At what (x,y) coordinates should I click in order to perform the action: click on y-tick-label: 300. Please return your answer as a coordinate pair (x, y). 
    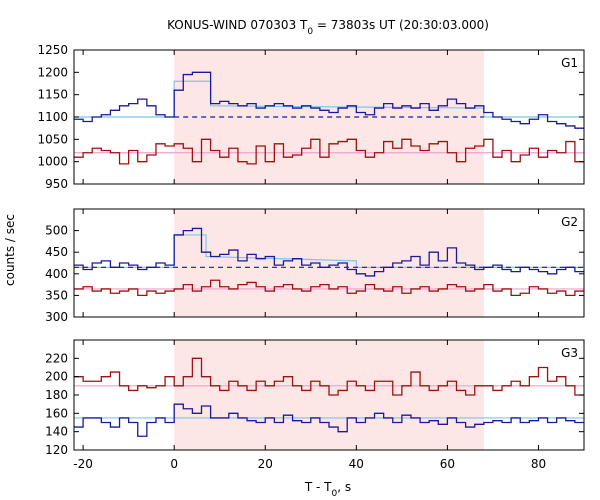
    Looking at the image, I should click on (56, 317).